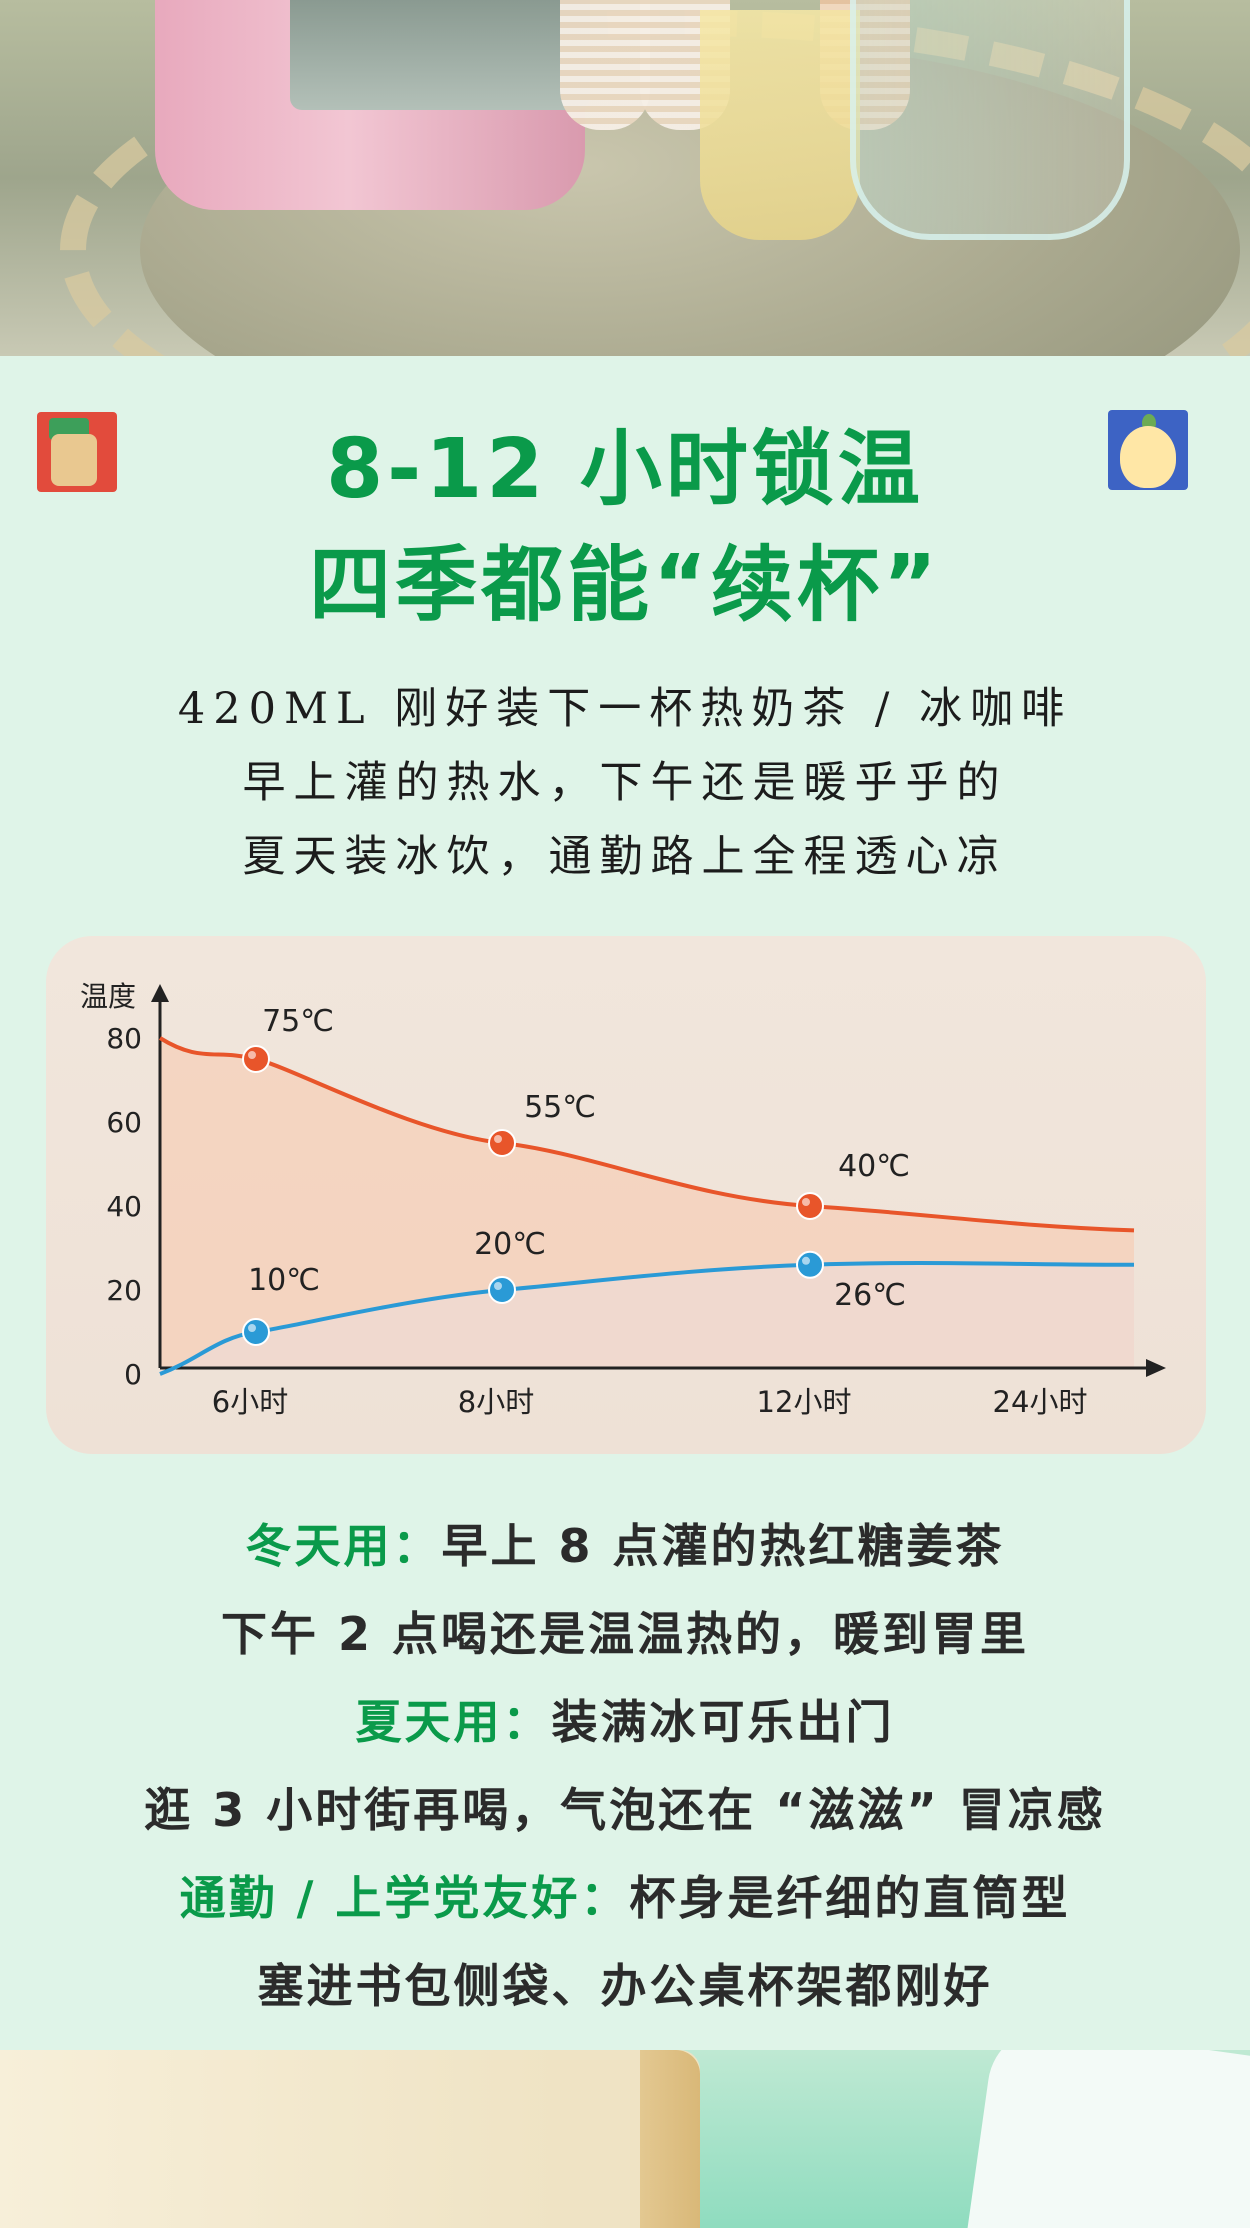 Image resolution: width=1250 pixels, height=2228 pixels. I want to click on y-axis-arrow-icon, so click(160, 993).